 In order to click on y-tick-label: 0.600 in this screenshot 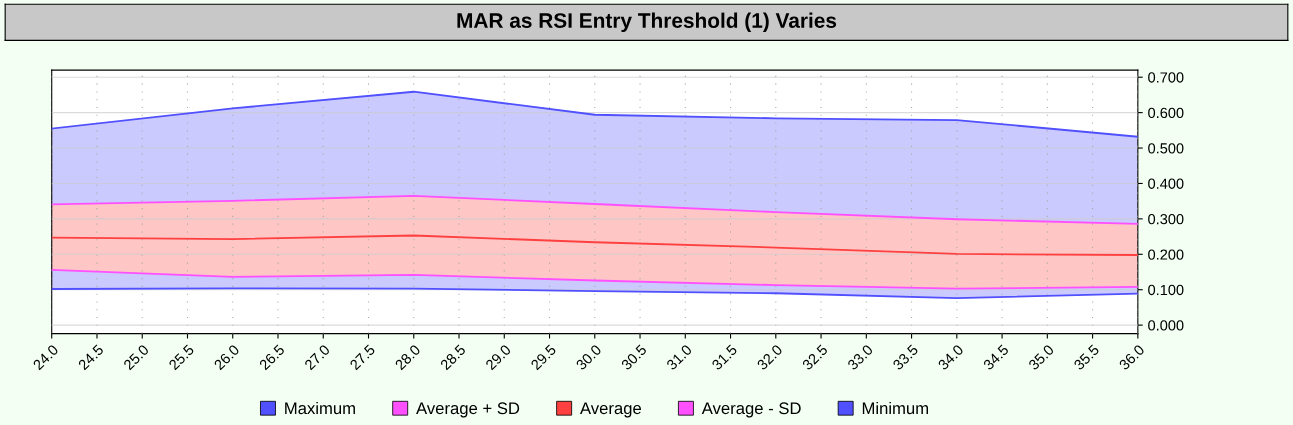, I will do `click(1166, 113)`.